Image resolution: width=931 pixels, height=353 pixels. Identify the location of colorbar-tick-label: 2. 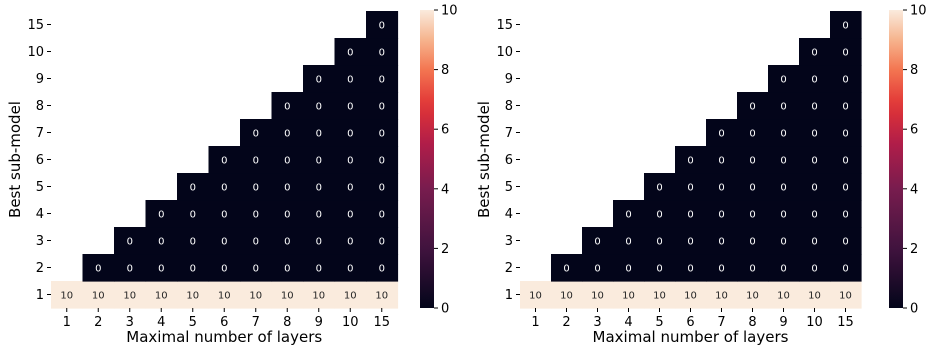
(914, 249).